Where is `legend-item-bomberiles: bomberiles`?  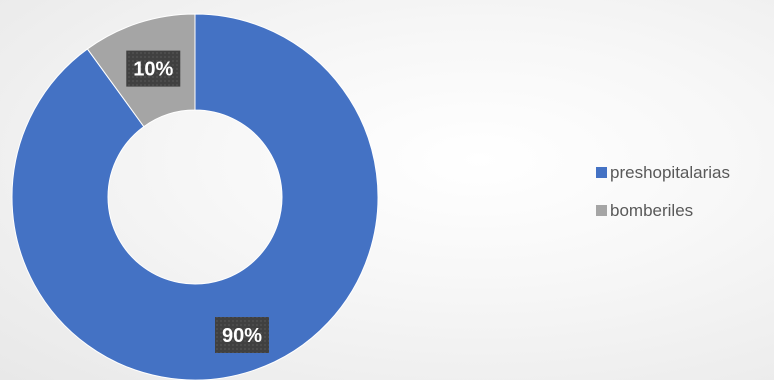 legend-item-bomberiles: bomberiles is located at coordinates (663, 210).